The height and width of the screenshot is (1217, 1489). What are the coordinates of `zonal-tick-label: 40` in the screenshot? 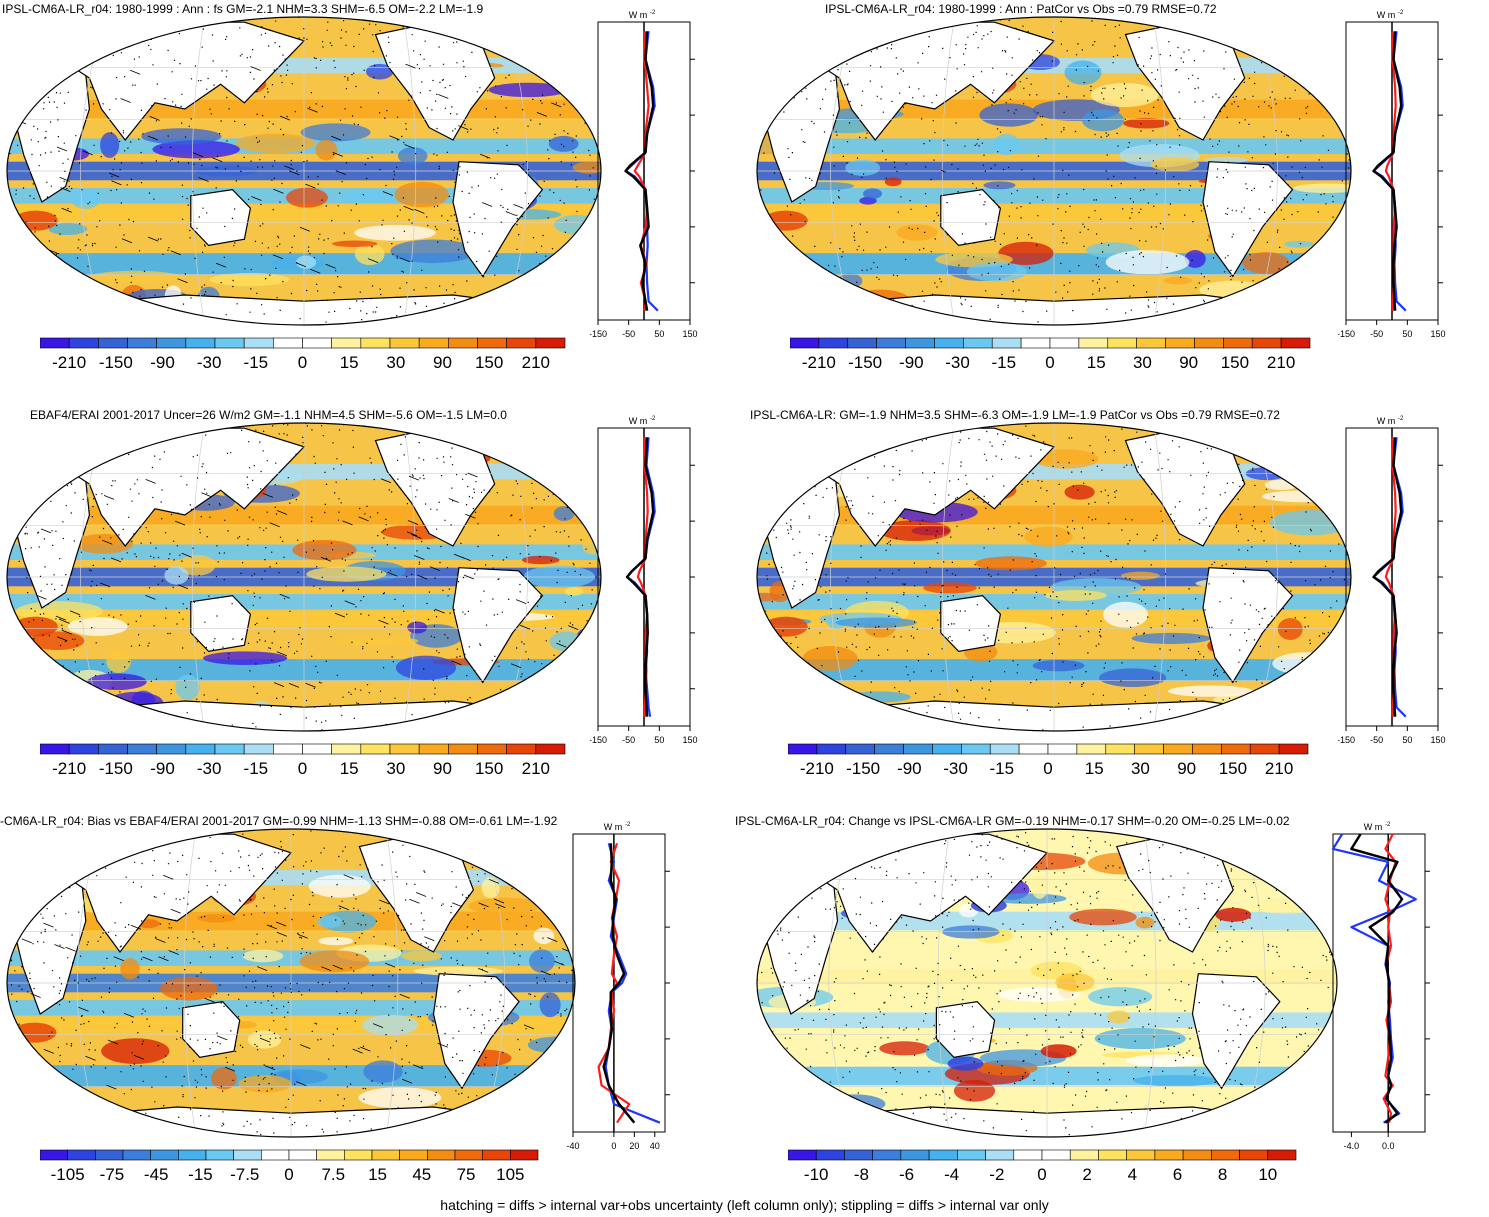 It's located at (655, 1146).